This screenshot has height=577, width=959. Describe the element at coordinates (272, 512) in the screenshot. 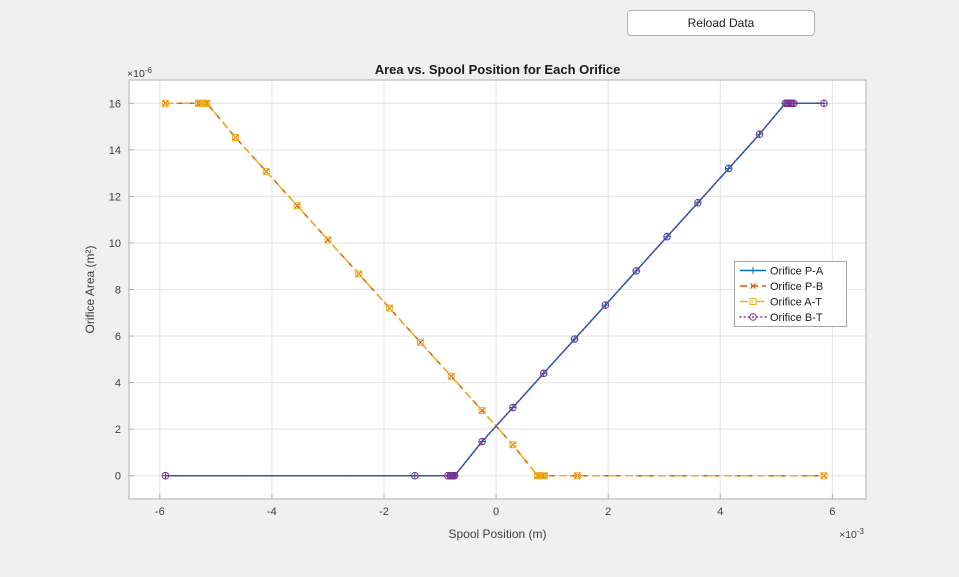

I see `svg-text: -4` at that location.